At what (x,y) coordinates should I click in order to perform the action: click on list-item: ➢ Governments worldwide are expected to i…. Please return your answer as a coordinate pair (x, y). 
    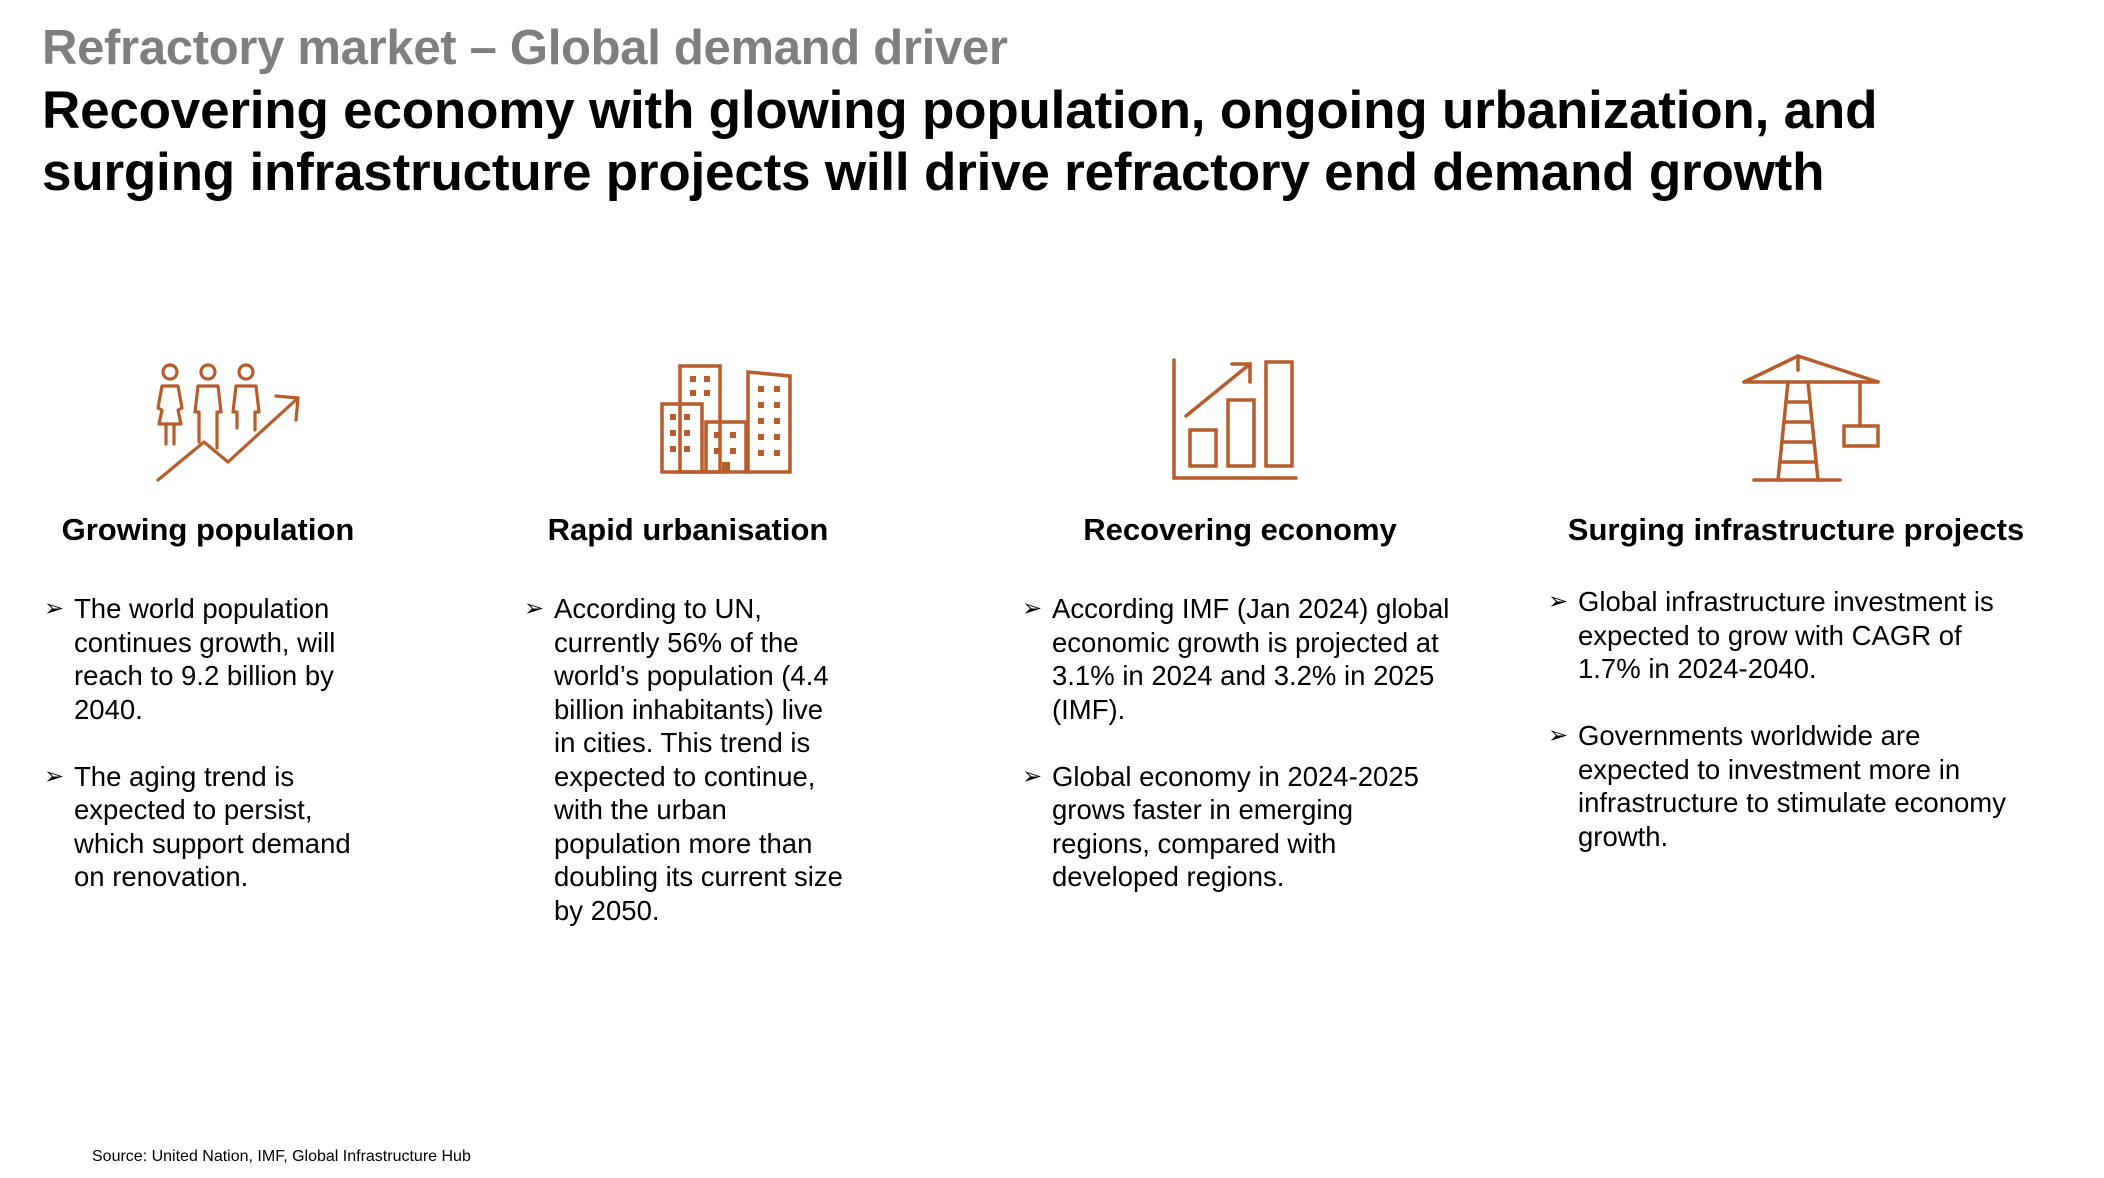
    Looking at the image, I should click on (1777, 786).